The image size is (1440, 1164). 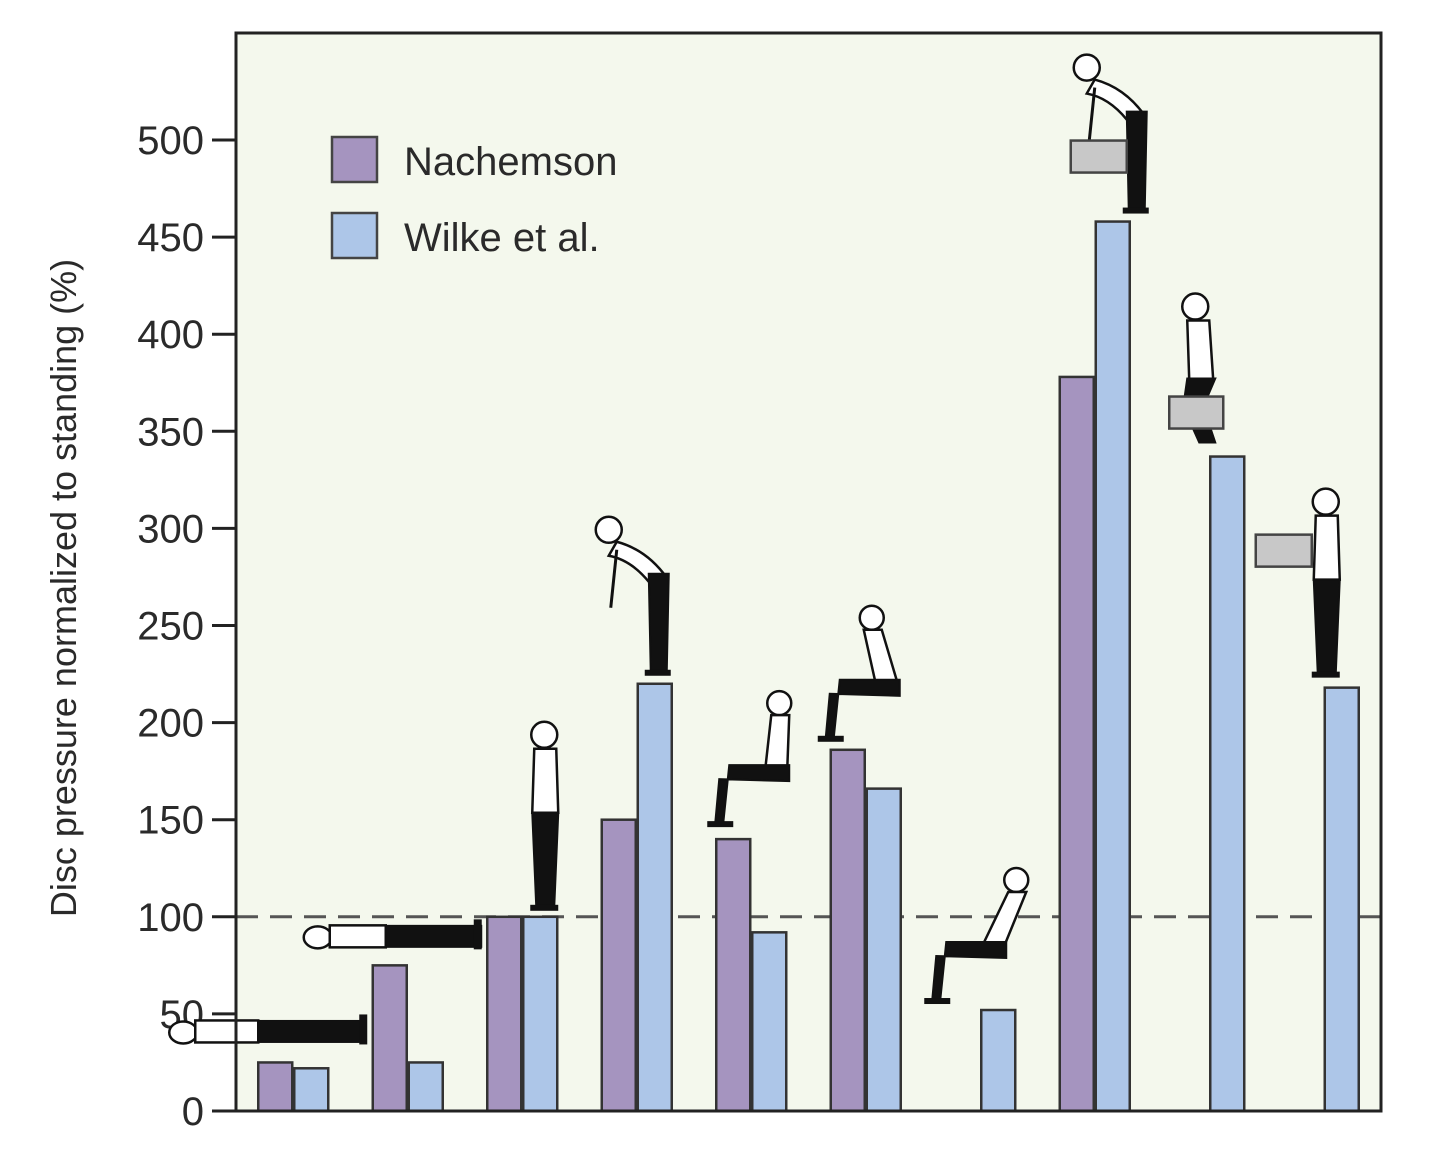 I want to click on y-axis-title: Disc pressure normalized to standing (%), so click(x=63, y=588).